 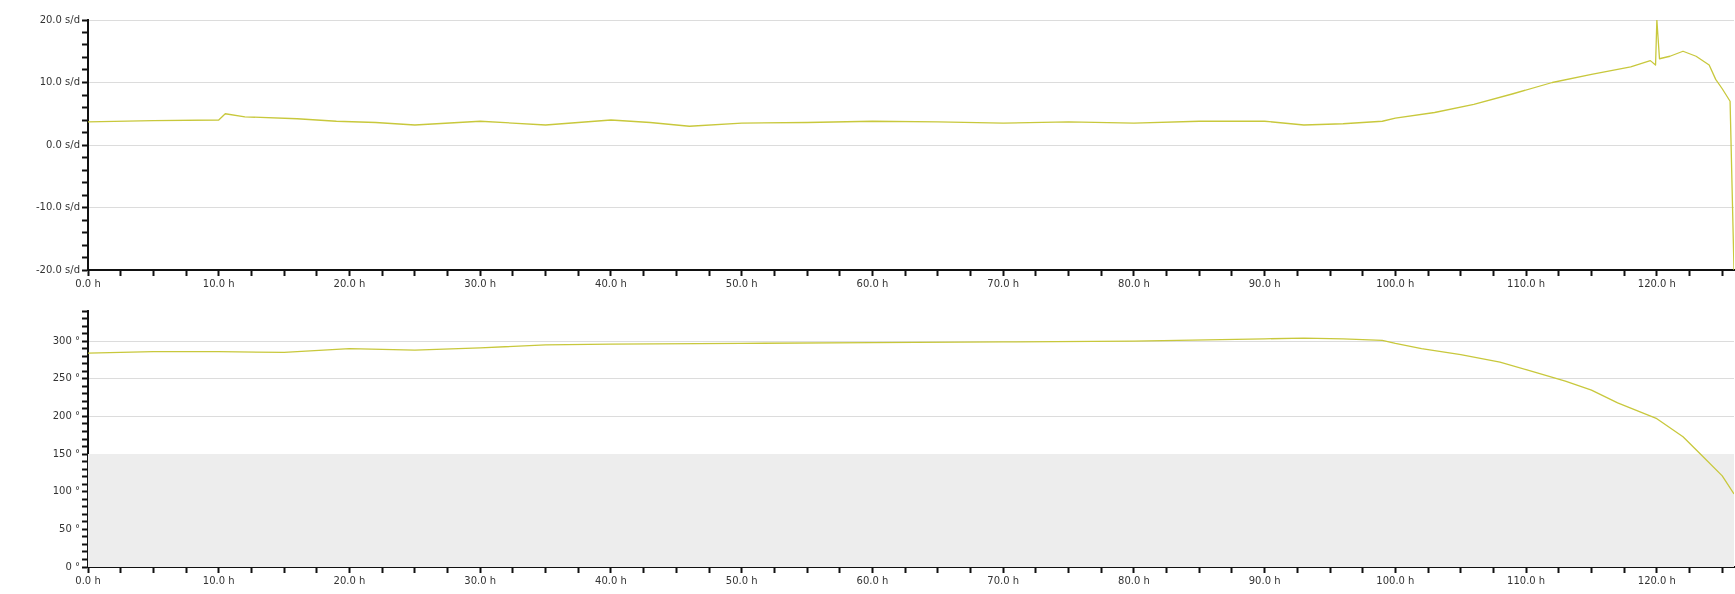 I want to click on y-tick-label: 0 °, so click(x=72, y=566).